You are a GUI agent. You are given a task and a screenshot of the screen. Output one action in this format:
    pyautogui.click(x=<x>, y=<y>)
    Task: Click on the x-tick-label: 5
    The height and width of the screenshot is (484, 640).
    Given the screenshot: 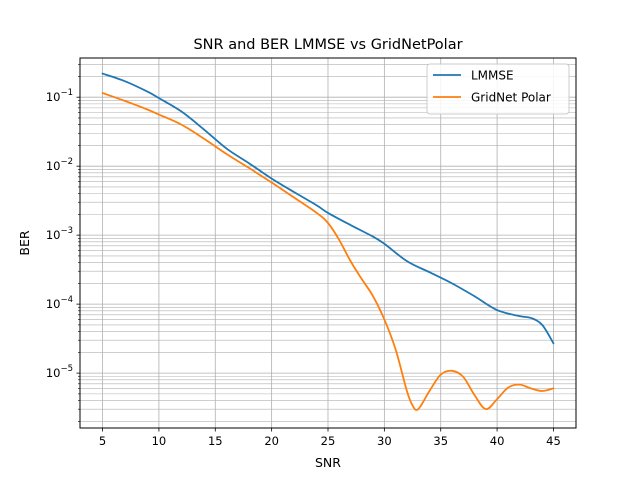 What is the action you would take?
    pyautogui.click(x=102, y=441)
    